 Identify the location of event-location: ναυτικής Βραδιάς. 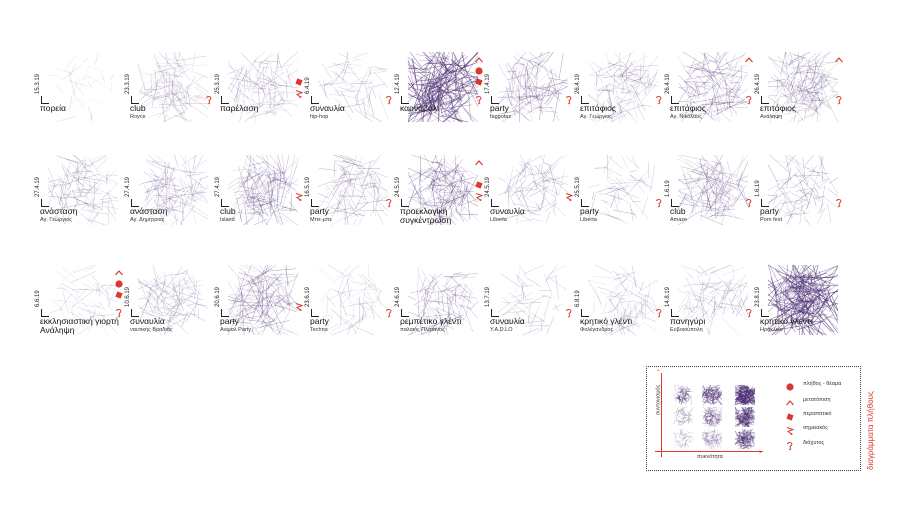
(151, 330).